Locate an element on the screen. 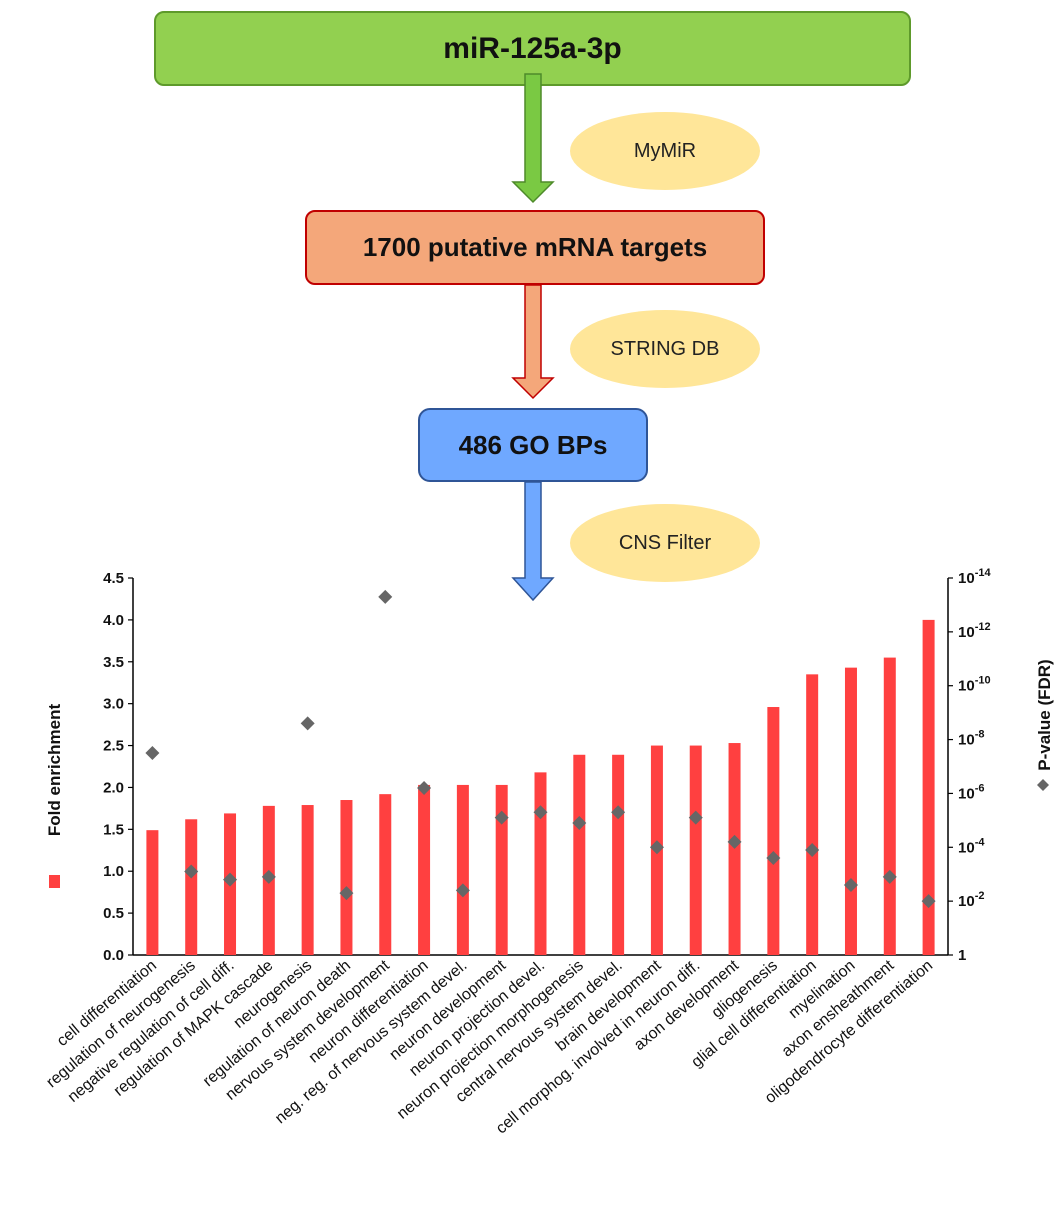 This screenshot has width=1055, height=1228. left-tick-label: 3.5 is located at coordinates (113, 662).